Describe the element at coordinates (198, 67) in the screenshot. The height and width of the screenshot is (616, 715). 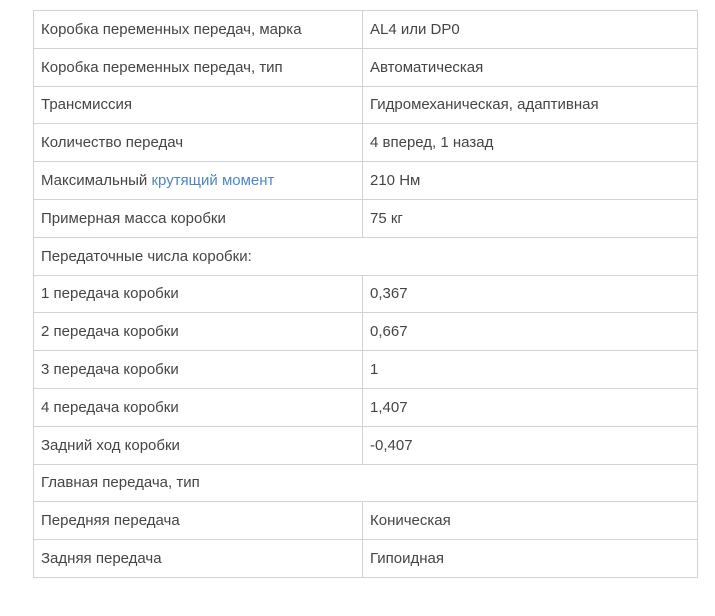
I see `spec-label: Коробка переменных передач, тип` at that location.